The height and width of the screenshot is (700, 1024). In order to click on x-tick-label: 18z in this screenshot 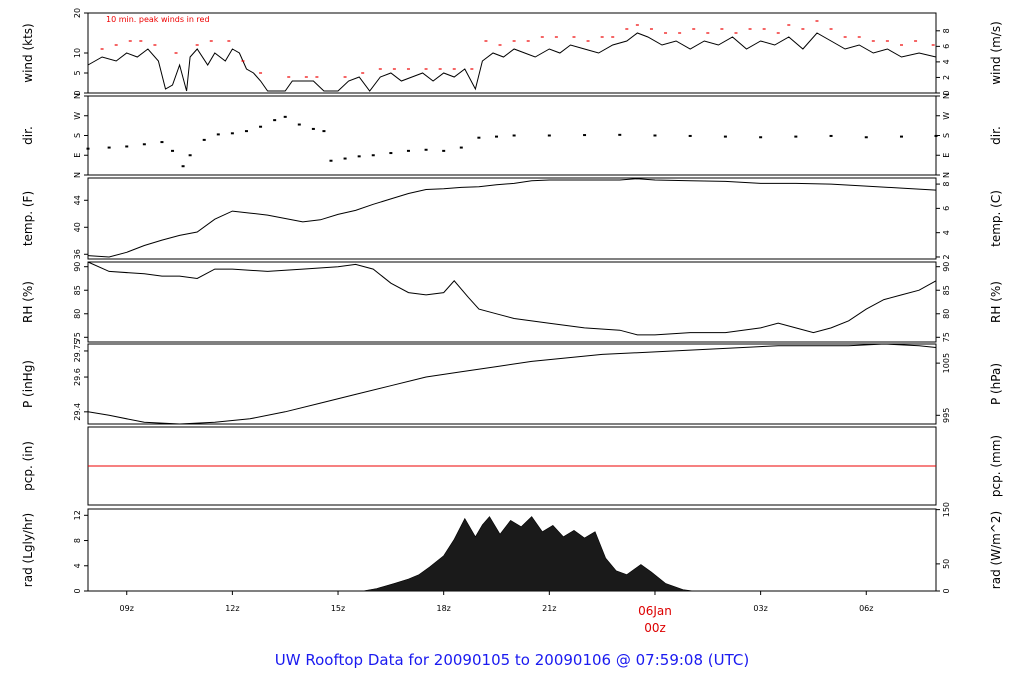, I will do `click(443, 608)`.